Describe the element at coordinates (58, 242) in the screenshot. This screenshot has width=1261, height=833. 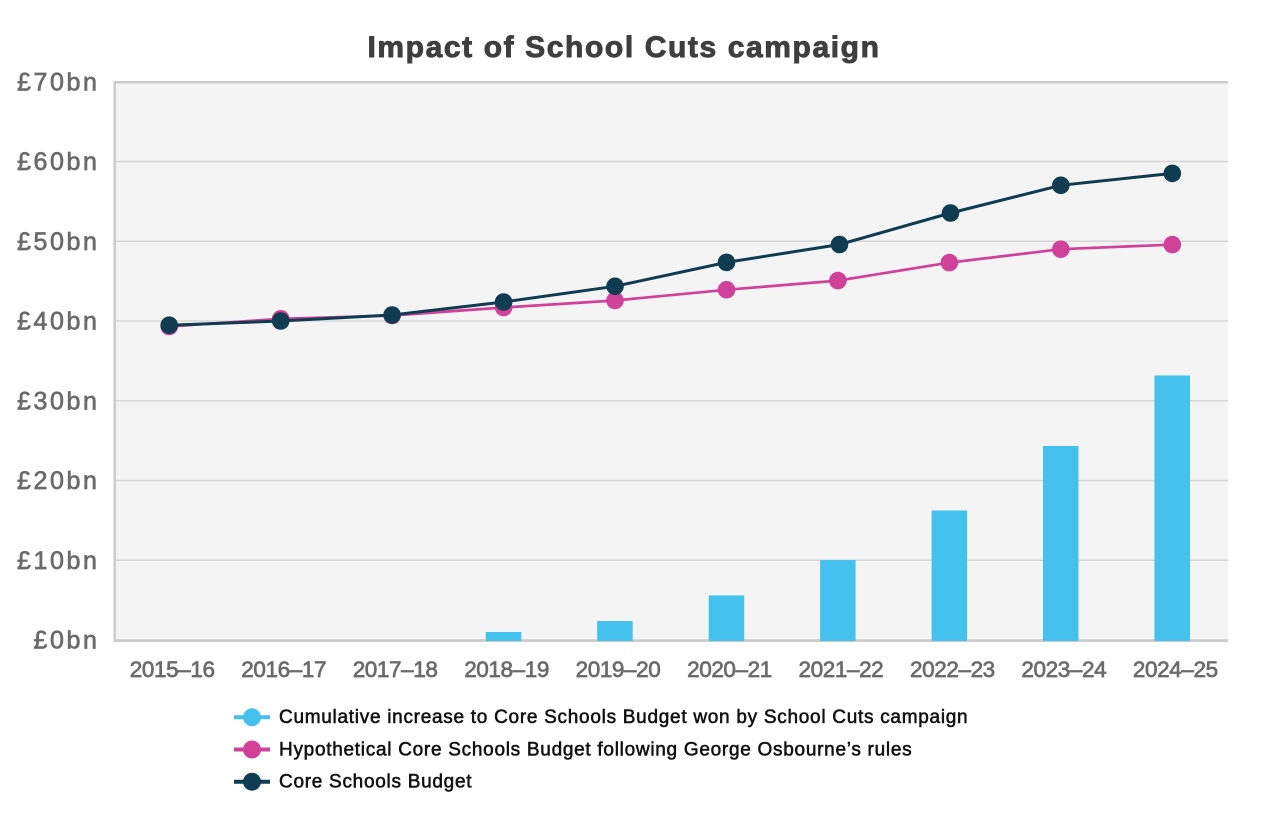
I see `svg-text: £50bn` at that location.